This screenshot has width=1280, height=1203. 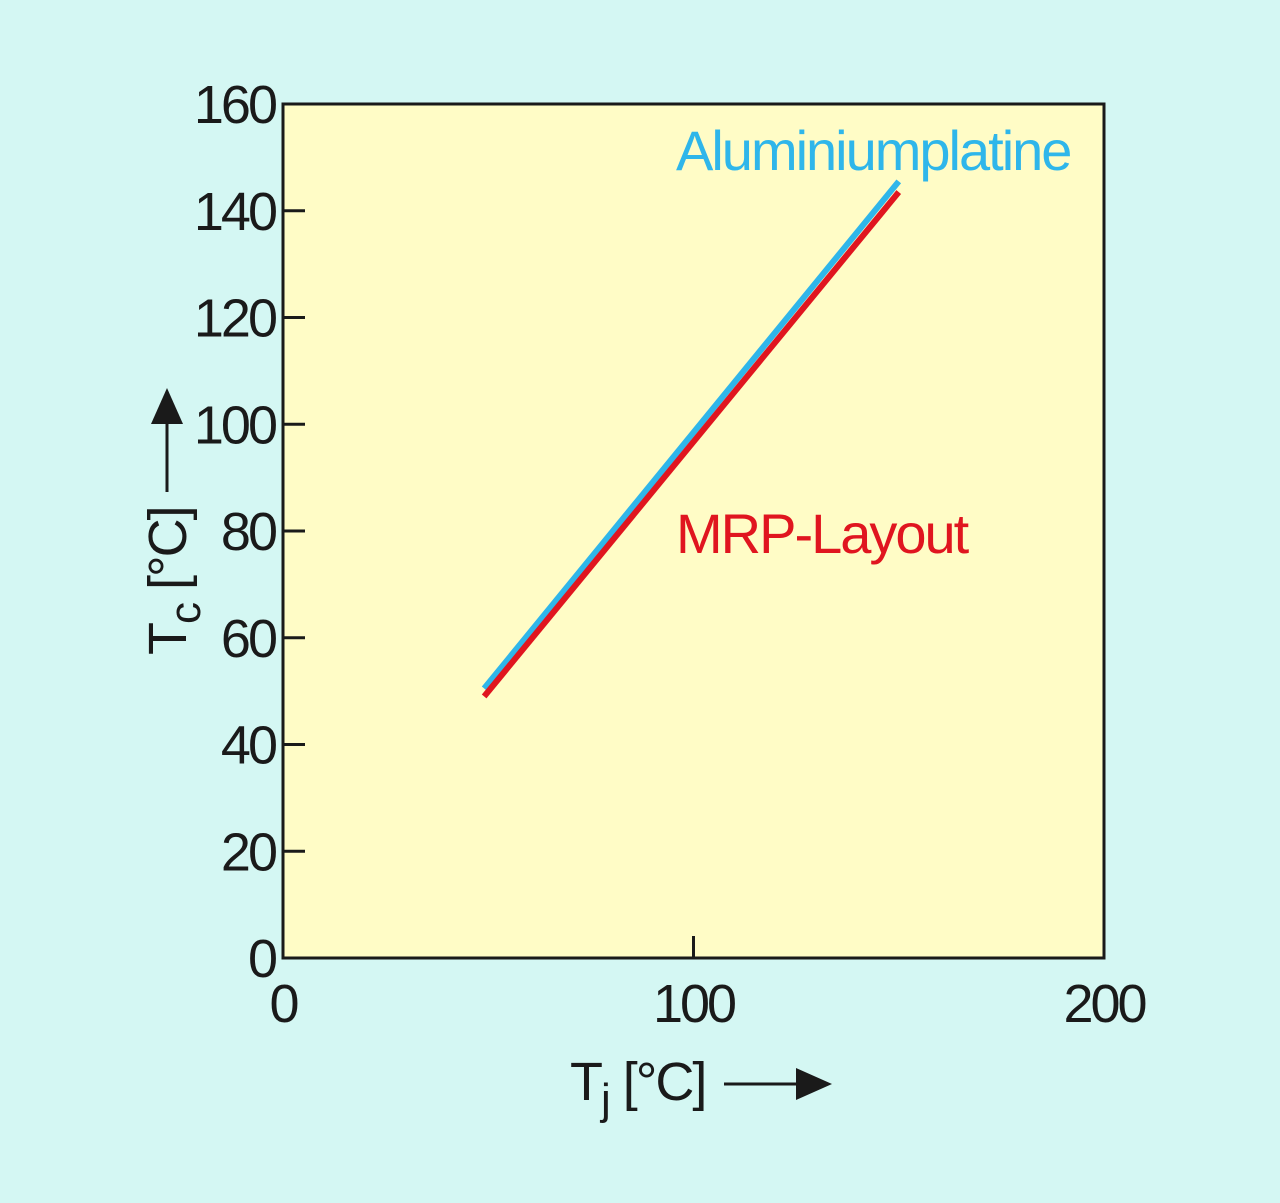 I want to click on series-label-mrp-layout: MRP-Layout, so click(x=823, y=533).